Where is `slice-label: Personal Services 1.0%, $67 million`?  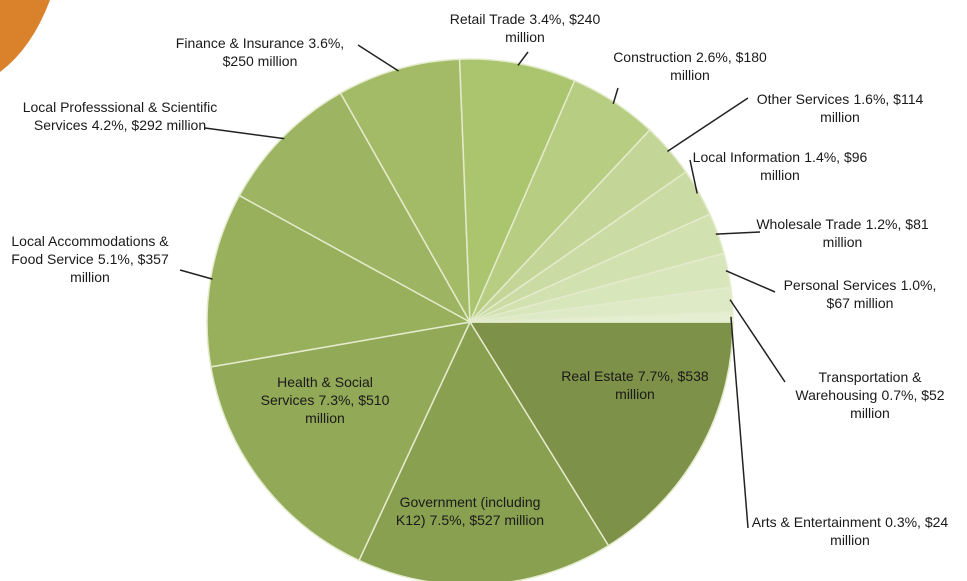 slice-label: Personal Services 1.0%, $67 million is located at coordinates (860, 294).